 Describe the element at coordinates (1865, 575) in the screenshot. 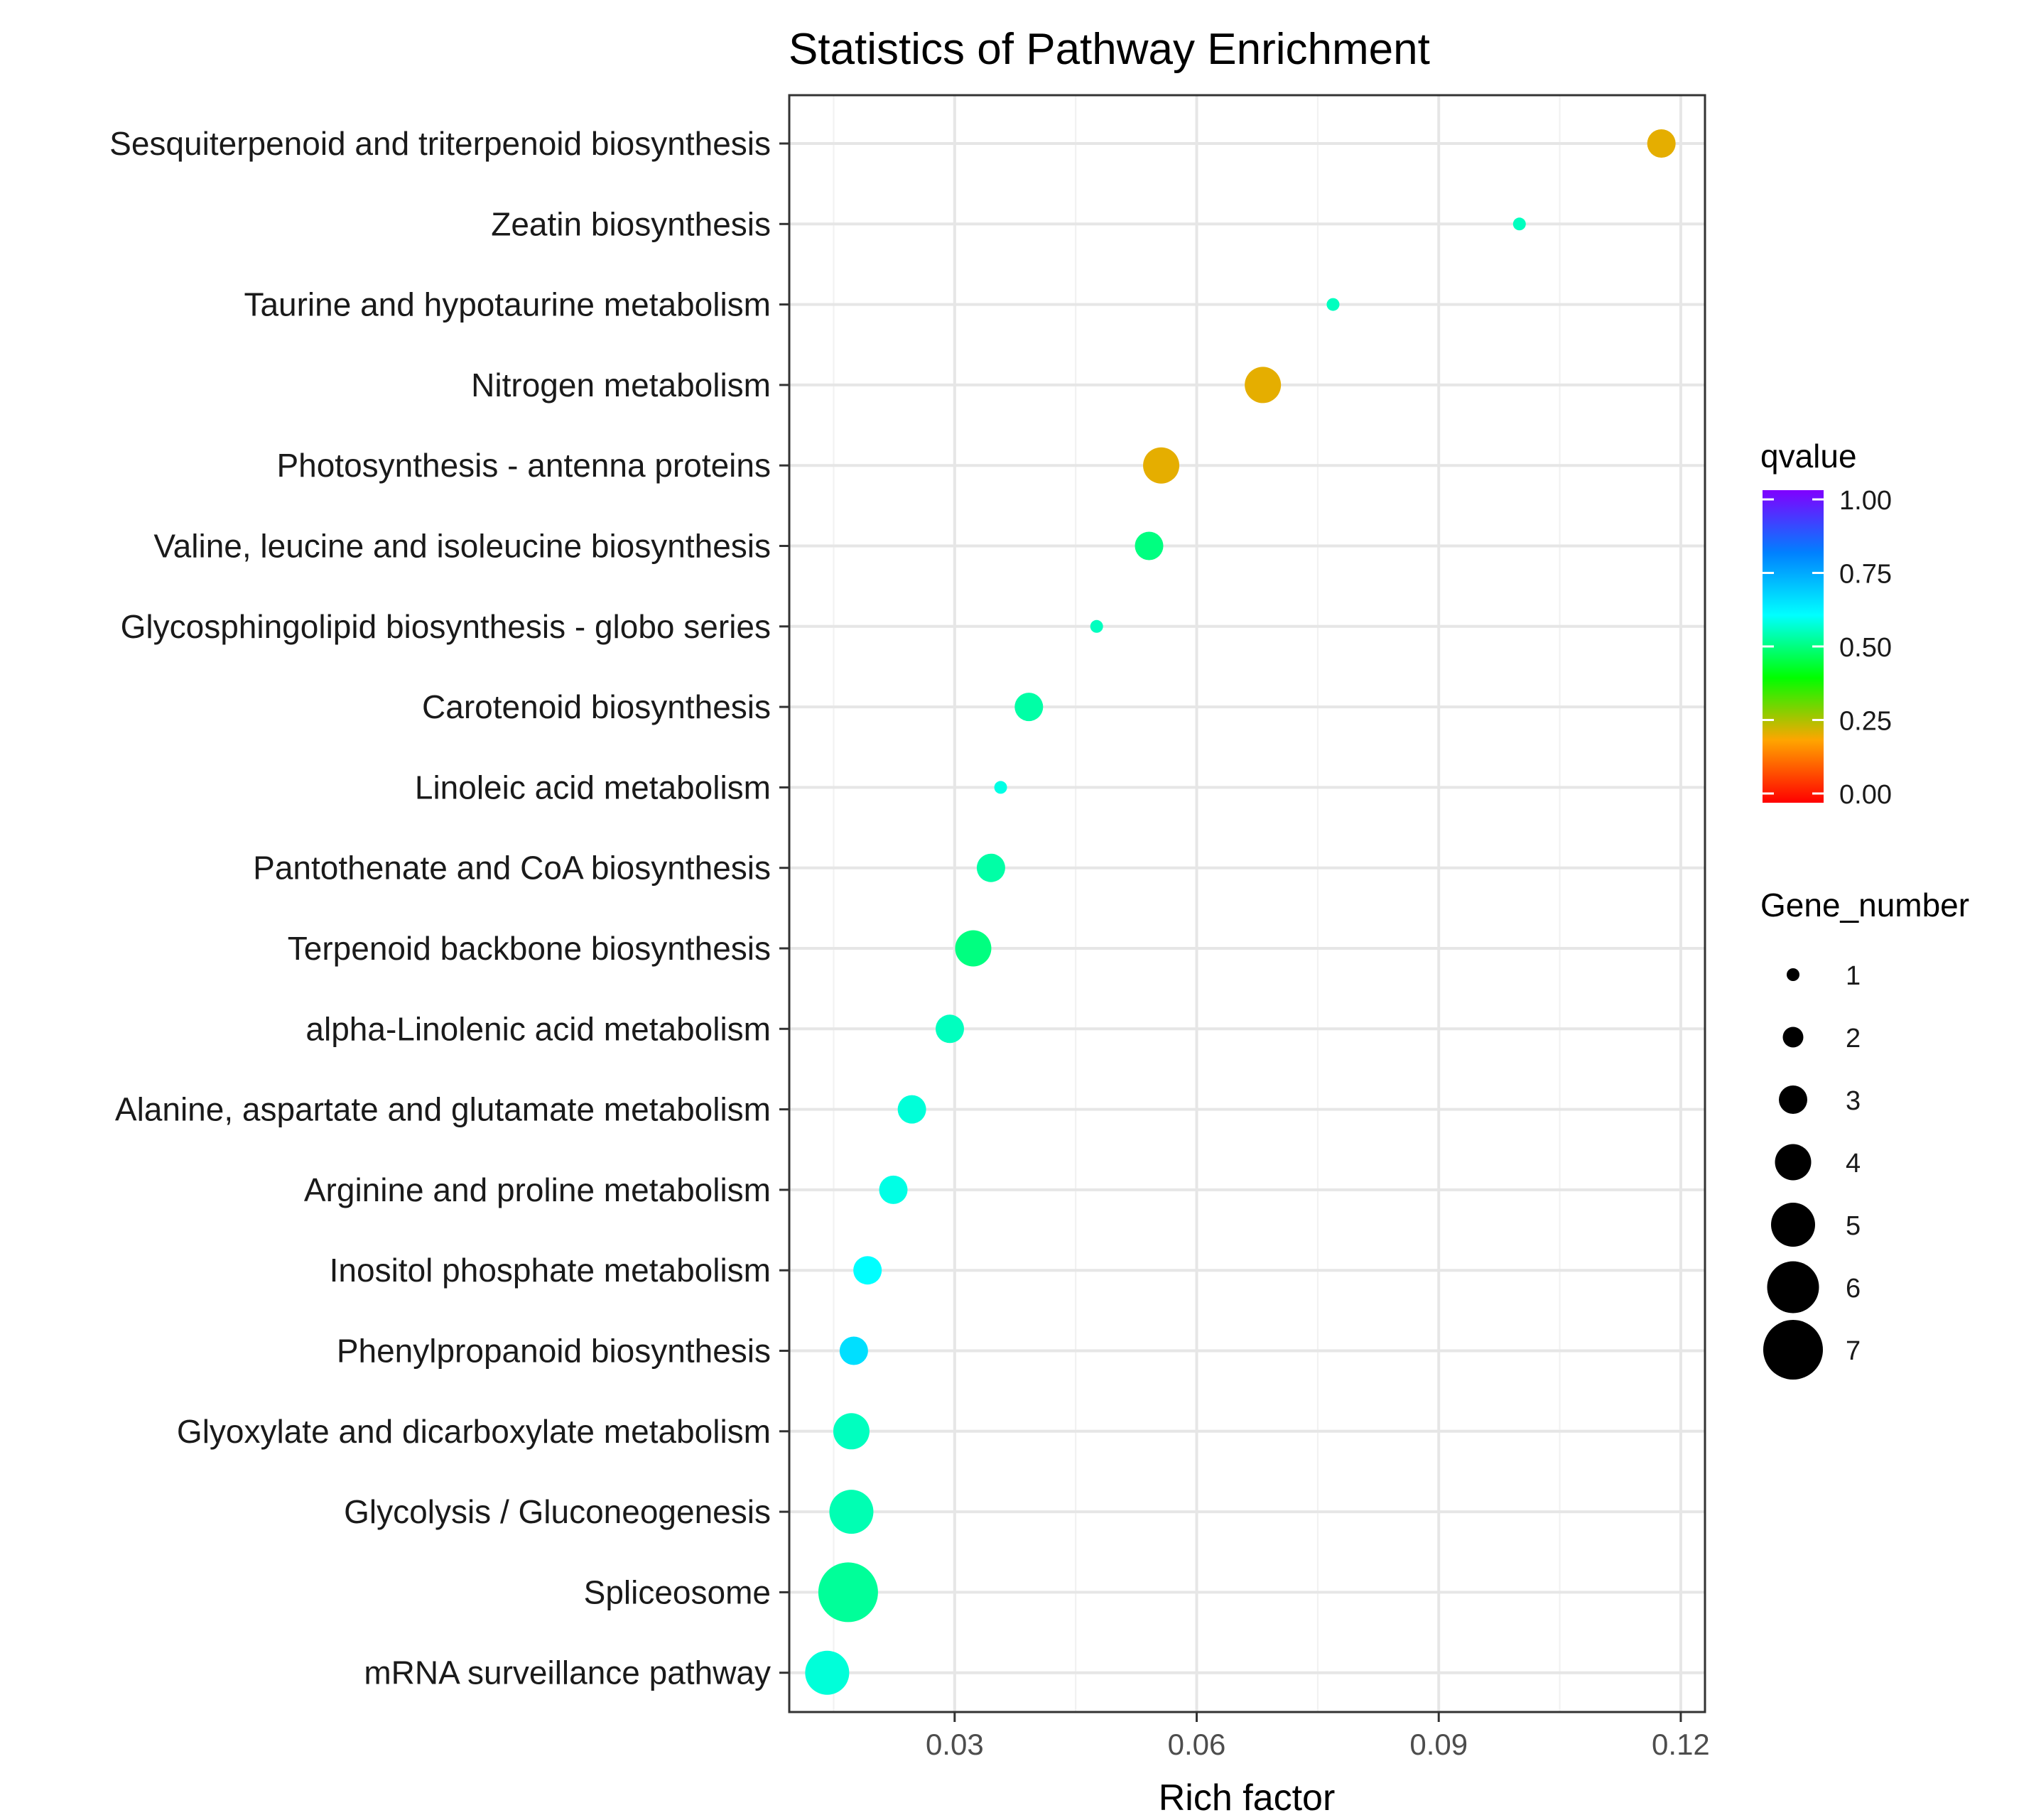

I see `qvalue-tick-label: 0.75` at that location.